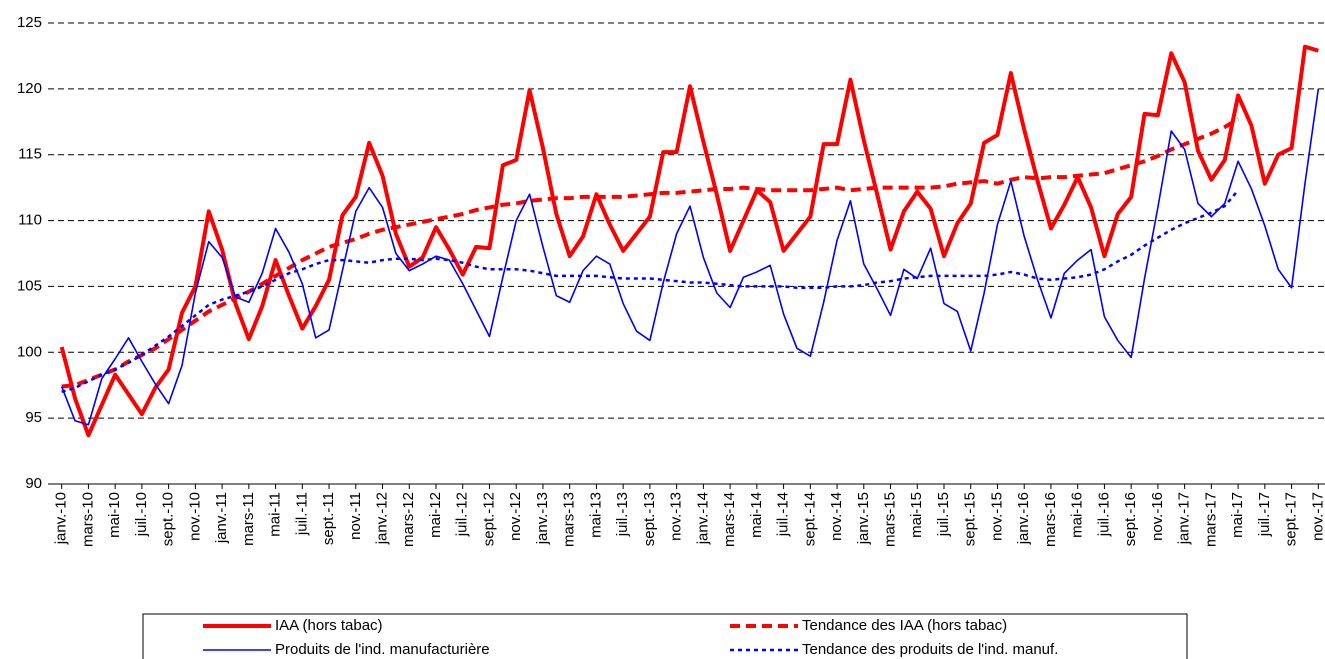 This screenshot has height=659, width=1325. What do you see at coordinates (970, 519) in the screenshot?
I see `x-tick-label: sept.-15` at bounding box center [970, 519].